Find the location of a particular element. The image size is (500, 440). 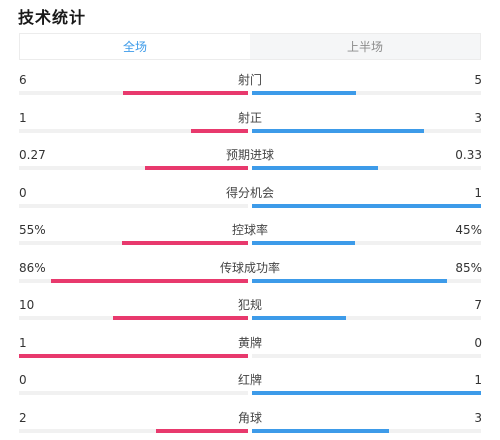

stat-row: 2 角球 3 is located at coordinates (250, 421).